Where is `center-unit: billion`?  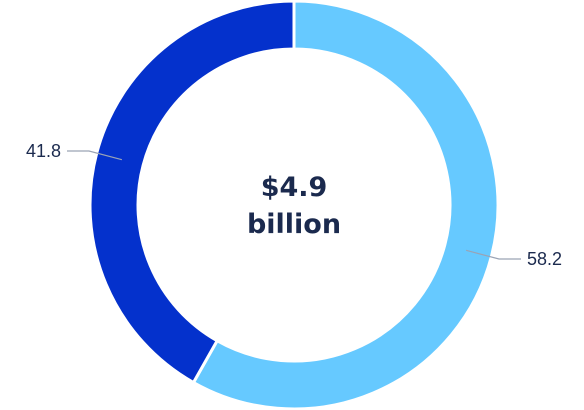 center-unit: billion is located at coordinates (294, 224).